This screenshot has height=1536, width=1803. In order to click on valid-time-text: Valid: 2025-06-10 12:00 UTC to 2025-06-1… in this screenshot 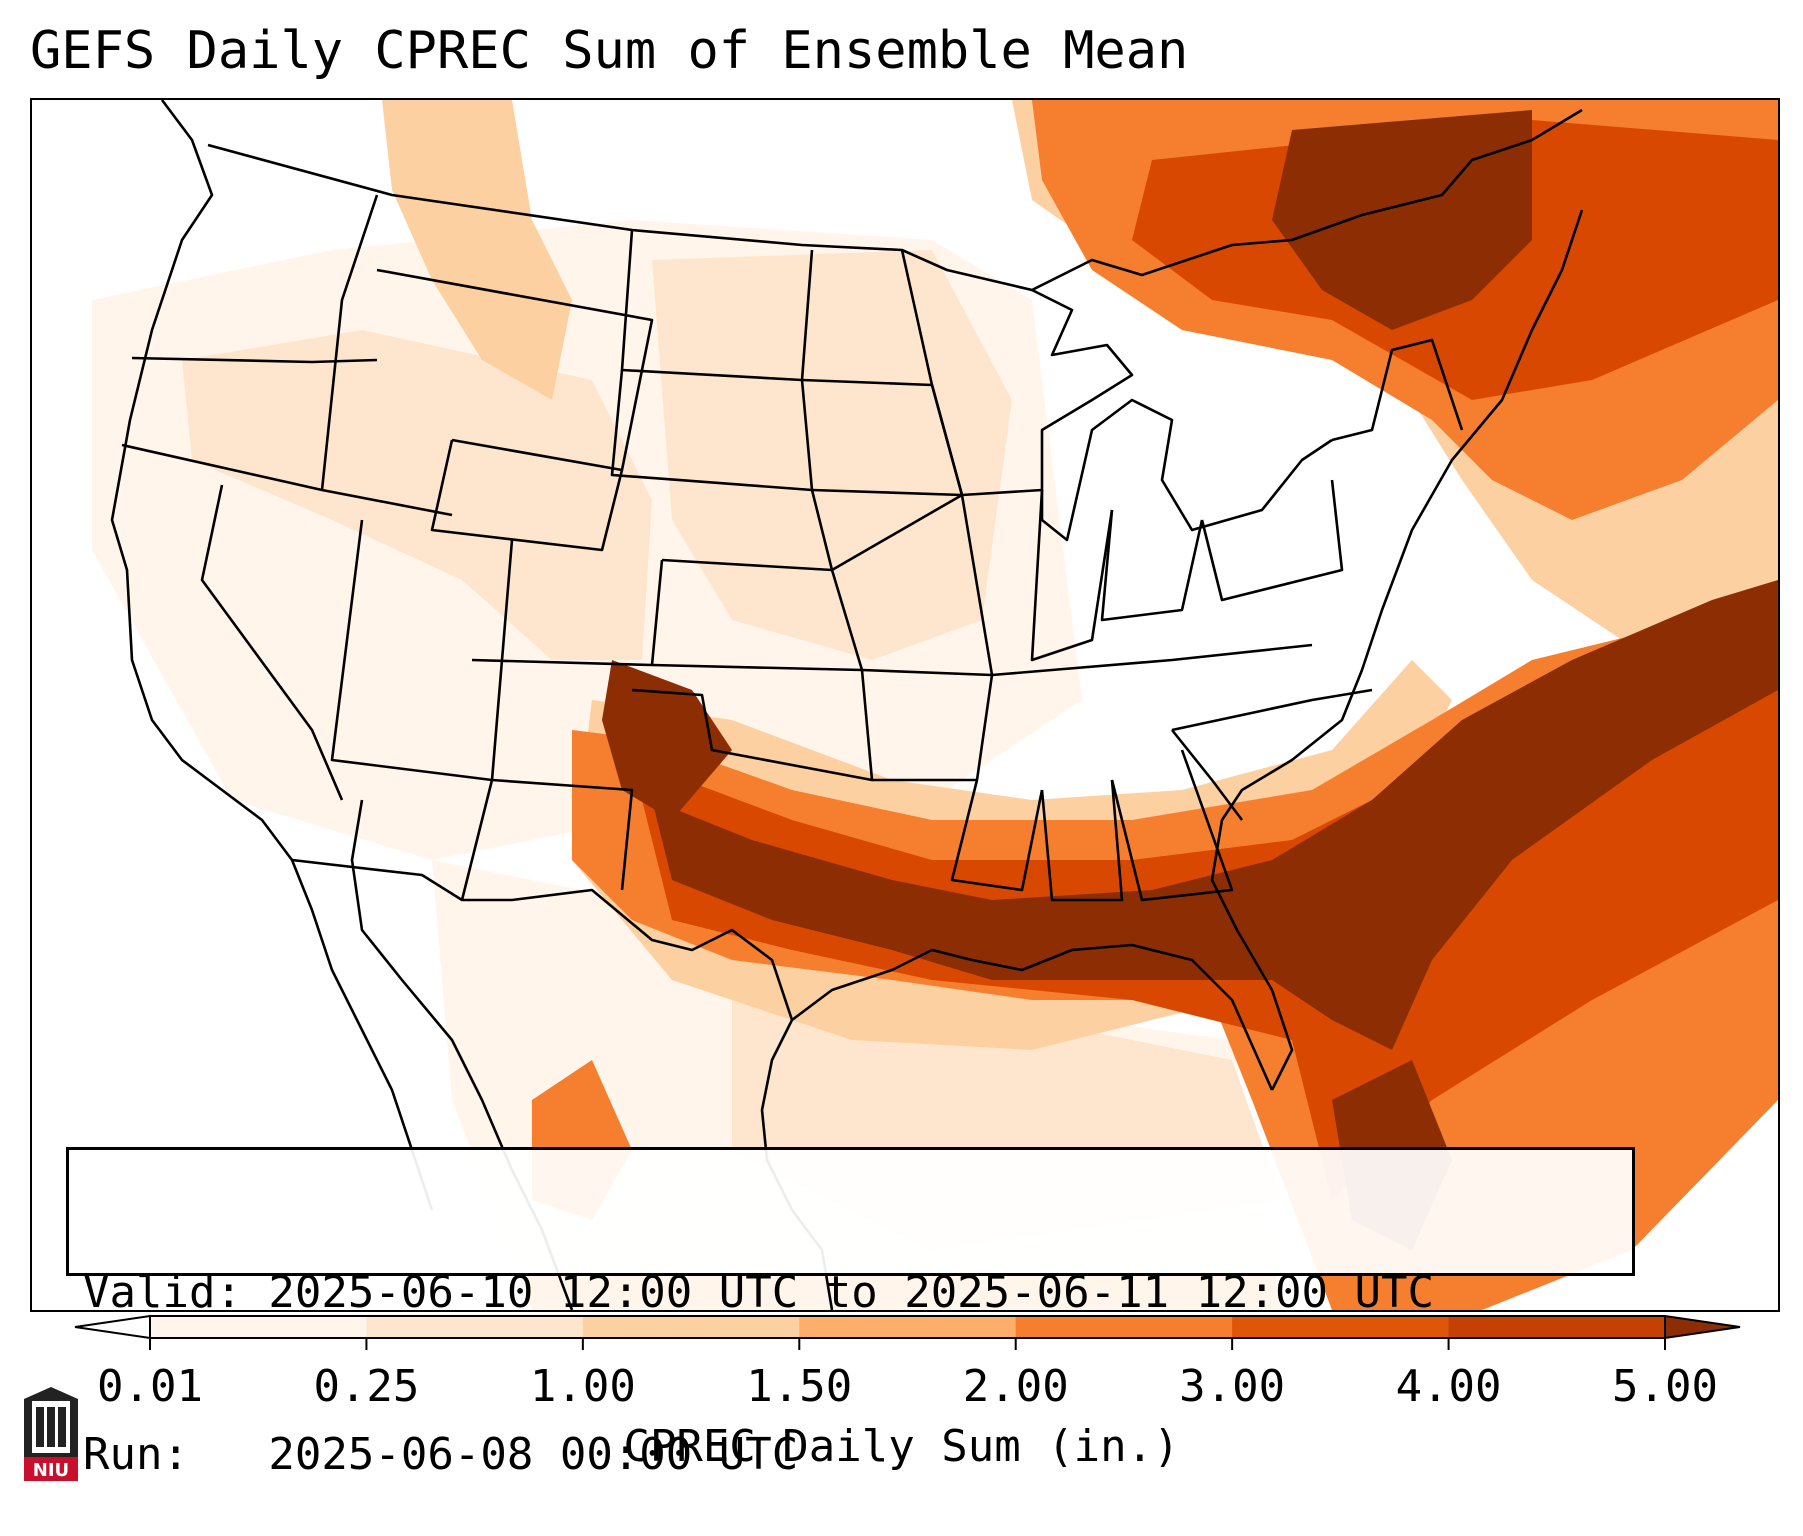, I will do `click(759, 1292)`.